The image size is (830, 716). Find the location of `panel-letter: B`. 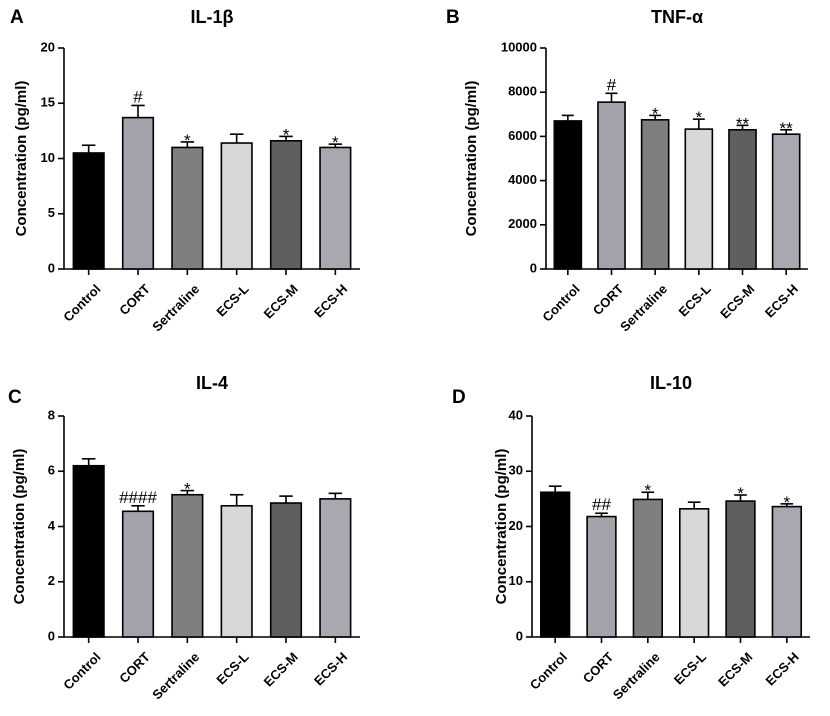

panel-letter: B is located at coordinates (453, 17).